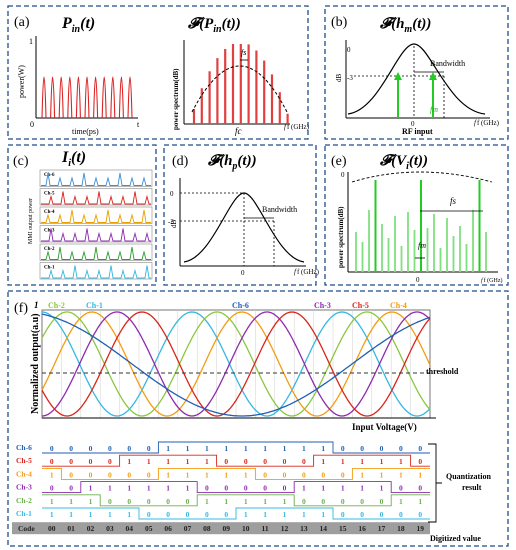 This screenshot has height=550, width=516. What do you see at coordinates (240, 305) in the screenshot?
I see `curve-label-ch-6: Ch-6` at bounding box center [240, 305].